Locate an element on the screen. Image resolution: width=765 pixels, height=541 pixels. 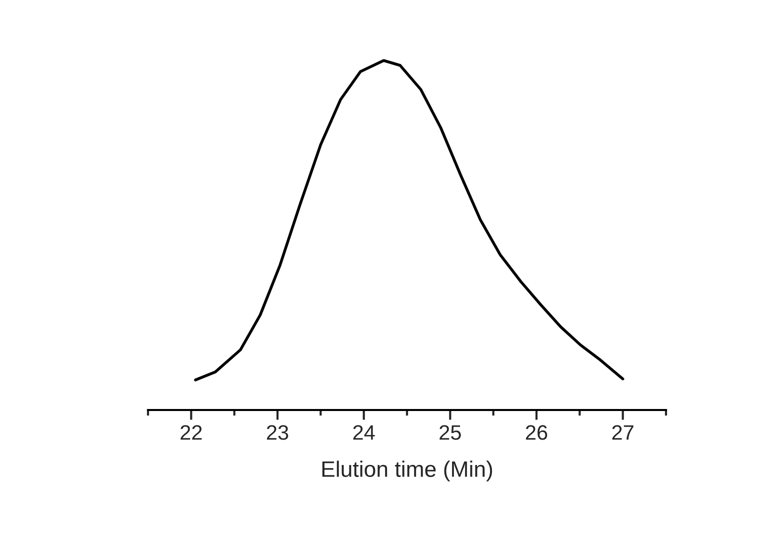
x-tick-label: 25 is located at coordinates (450, 432).